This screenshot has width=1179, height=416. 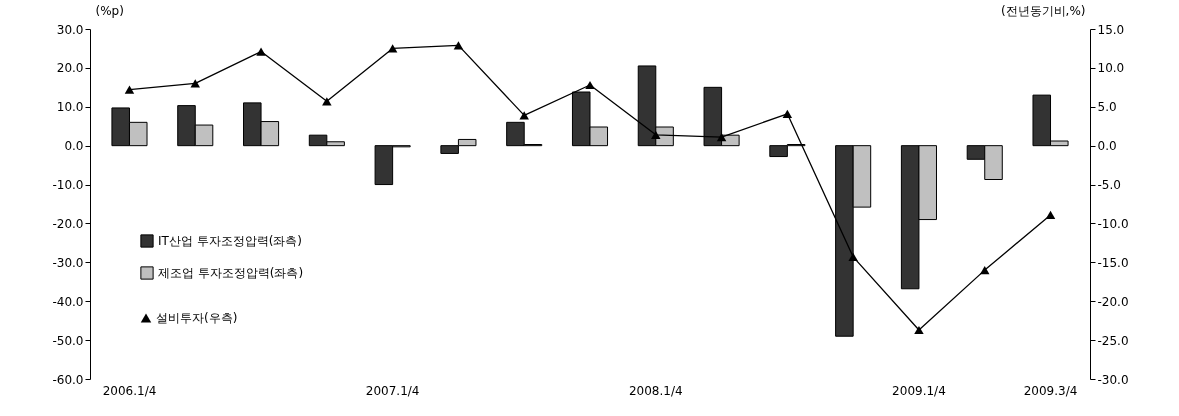 I want to click on x-tick-label: 2009.1/4, so click(x=919, y=390).